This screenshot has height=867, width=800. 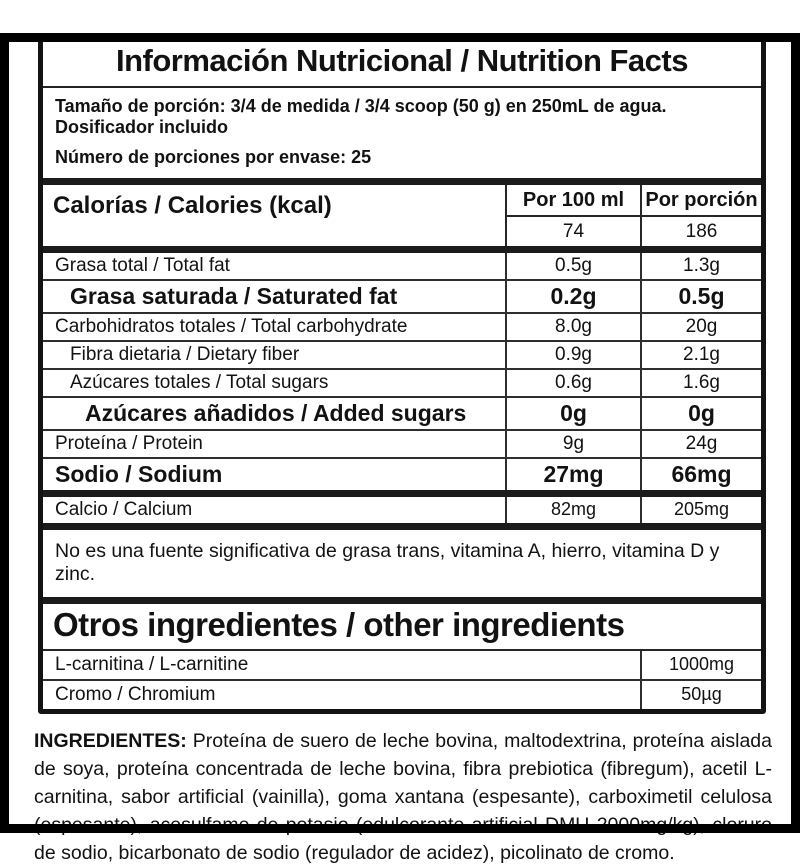 I want to click on nutrient-row: Grasa saturada / Saturated fat 0.2g 0.5g, so click(x=402, y=295).